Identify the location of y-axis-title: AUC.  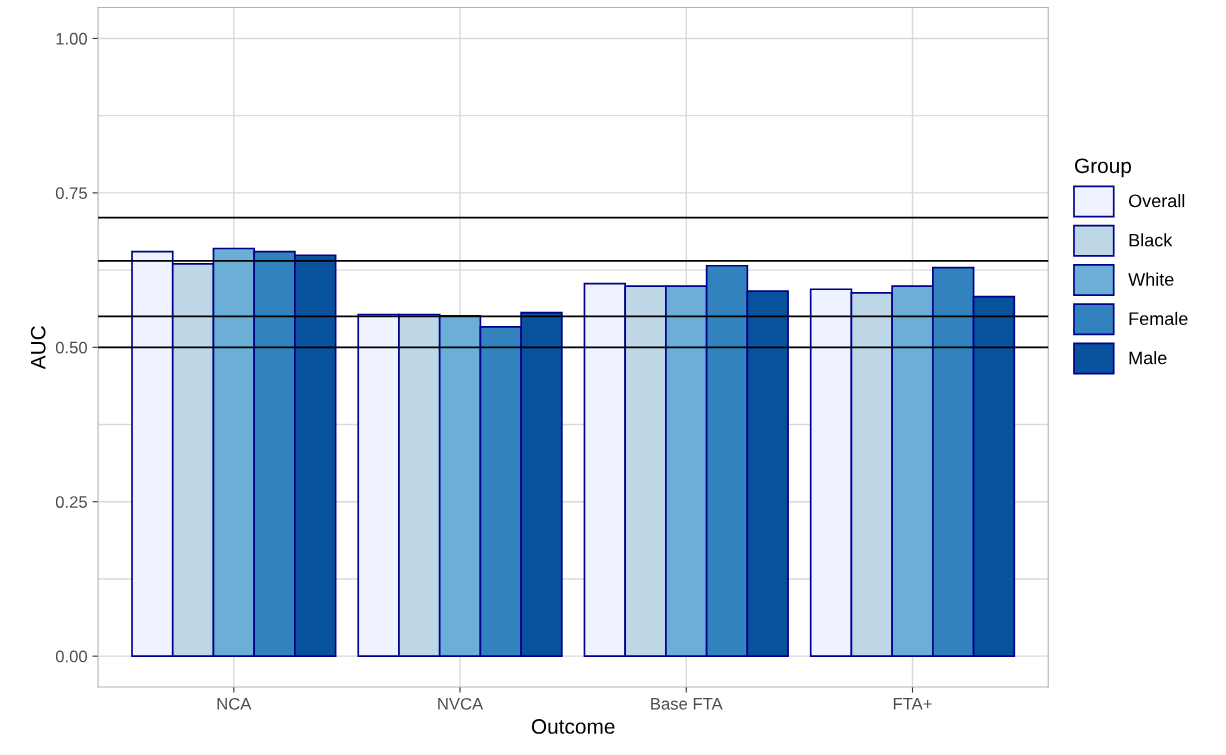
(38, 348).